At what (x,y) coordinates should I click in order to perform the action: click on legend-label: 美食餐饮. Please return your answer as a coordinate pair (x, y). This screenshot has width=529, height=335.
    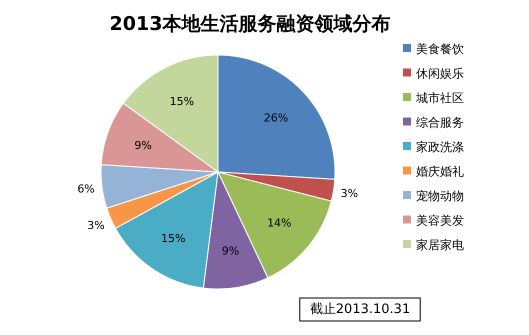
    Looking at the image, I should click on (440, 49).